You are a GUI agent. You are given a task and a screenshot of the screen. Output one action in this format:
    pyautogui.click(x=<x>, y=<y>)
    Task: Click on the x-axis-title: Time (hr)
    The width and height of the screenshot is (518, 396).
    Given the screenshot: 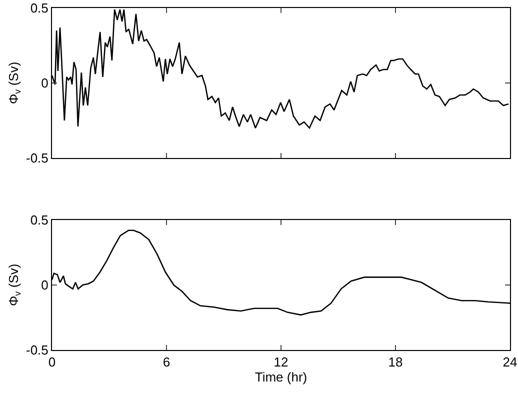 What is the action you would take?
    pyautogui.click(x=281, y=377)
    